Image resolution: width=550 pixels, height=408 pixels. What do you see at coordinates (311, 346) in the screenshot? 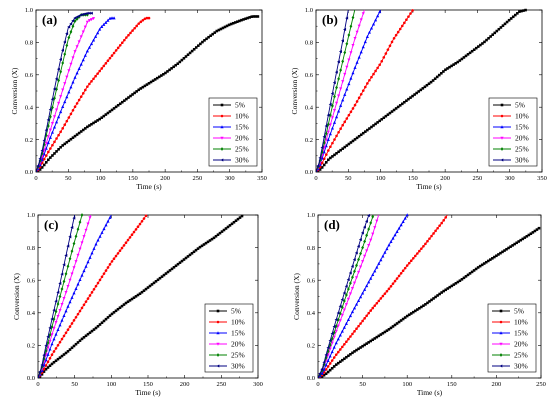
I see `y-tick-label: 0.2` at bounding box center [311, 346].